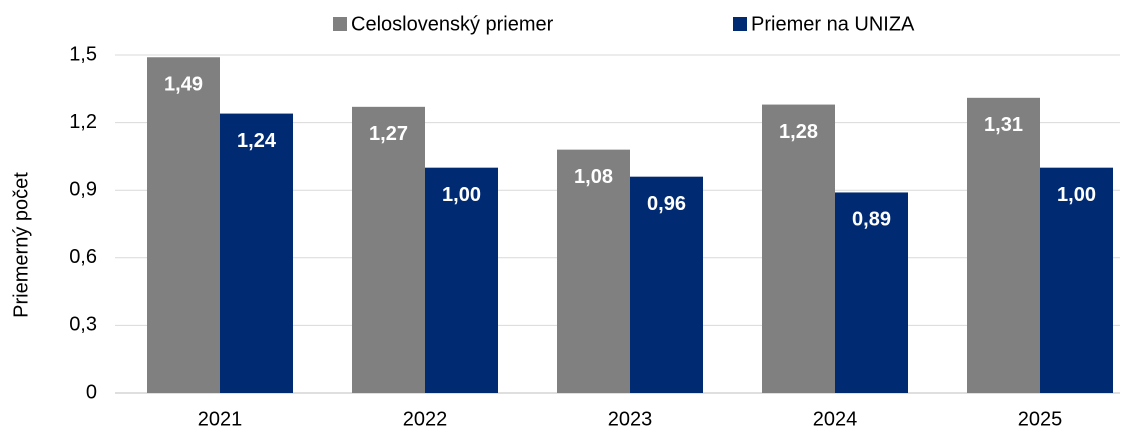 The height and width of the screenshot is (432, 1131). What do you see at coordinates (452, 24) in the screenshot?
I see `legend-label: Celoslovenský priemer` at bounding box center [452, 24].